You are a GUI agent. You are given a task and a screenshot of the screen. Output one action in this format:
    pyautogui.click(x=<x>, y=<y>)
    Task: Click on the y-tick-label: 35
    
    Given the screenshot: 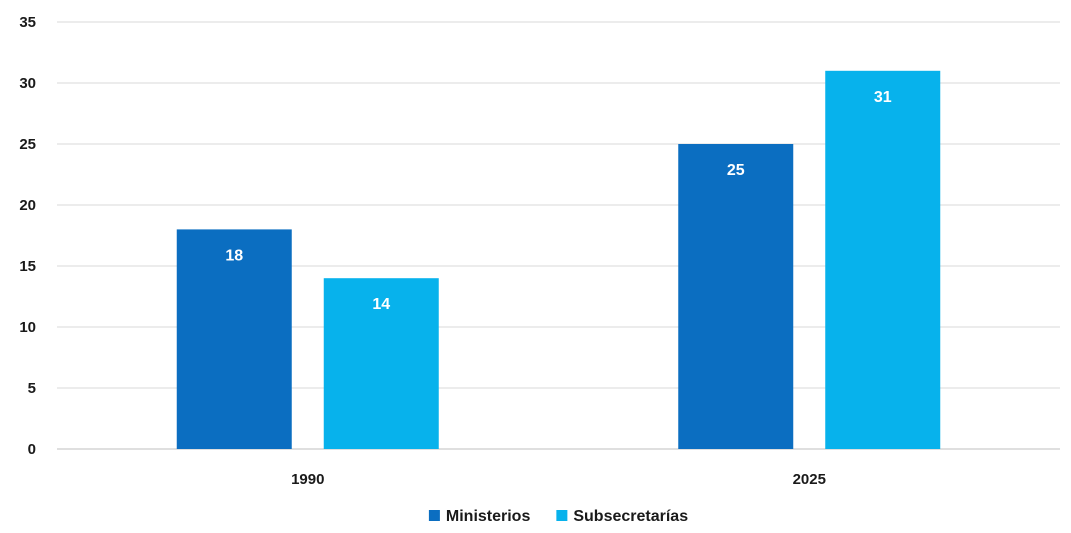 What is the action you would take?
    pyautogui.click(x=27, y=22)
    